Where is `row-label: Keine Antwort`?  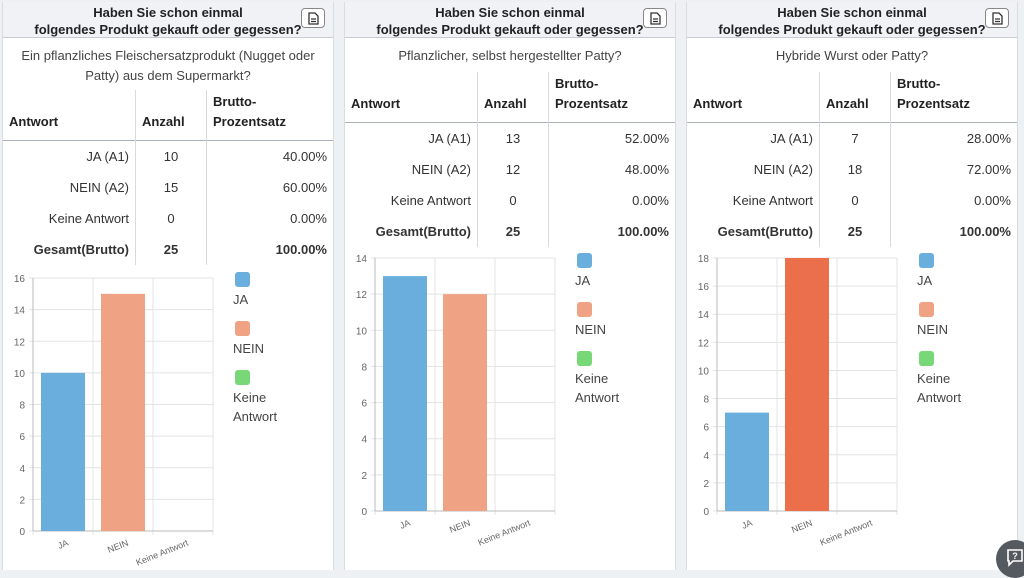
row-label: Keine Antwort is located at coordinates (772, 200).